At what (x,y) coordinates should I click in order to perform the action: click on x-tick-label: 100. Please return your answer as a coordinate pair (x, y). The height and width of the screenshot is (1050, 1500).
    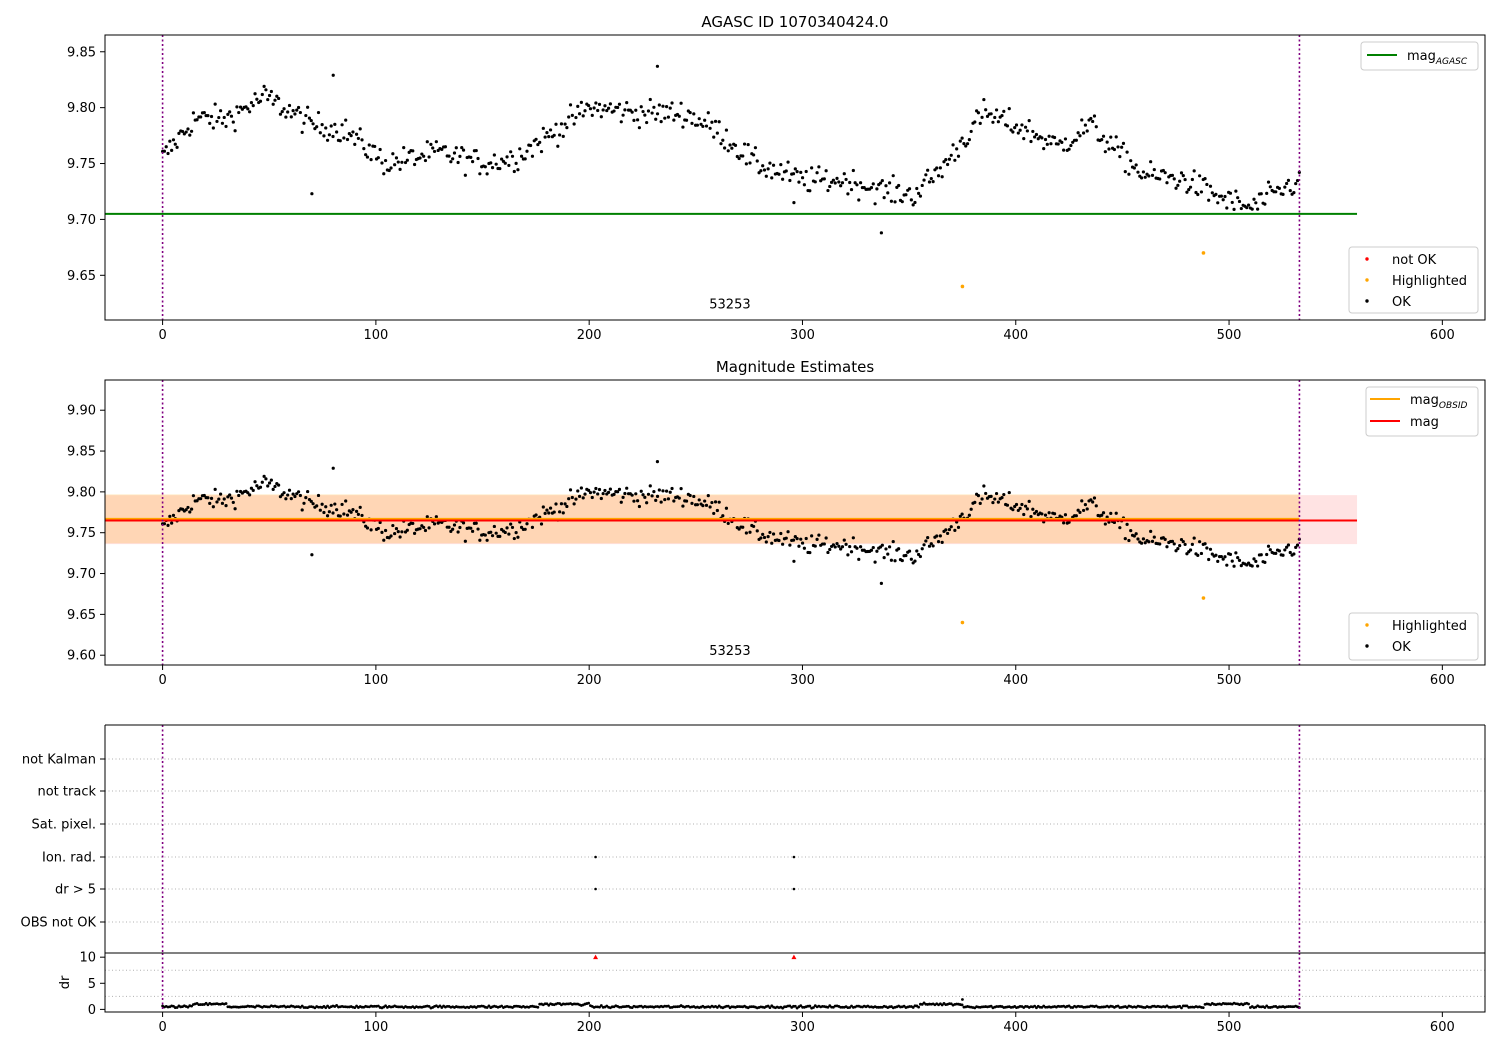
    Looking at the image, I should click on (375, 335).